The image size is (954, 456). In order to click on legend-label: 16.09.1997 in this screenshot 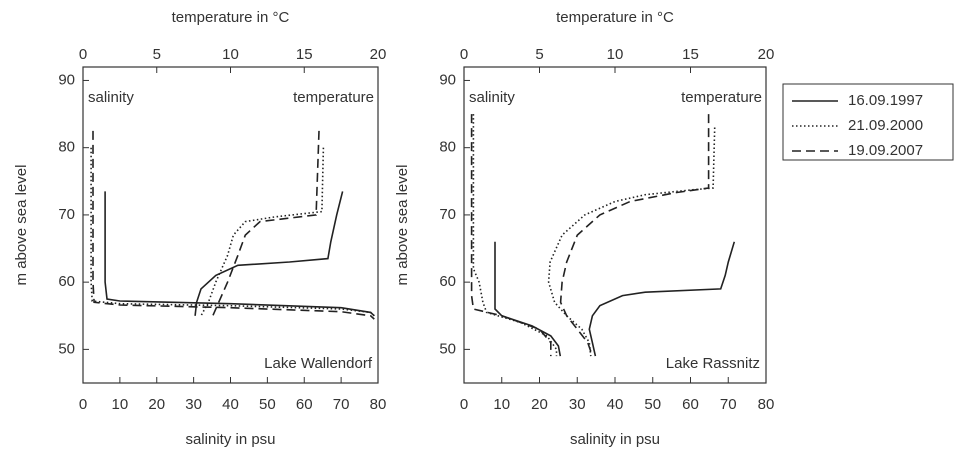, I will do `click(885, 100)`.